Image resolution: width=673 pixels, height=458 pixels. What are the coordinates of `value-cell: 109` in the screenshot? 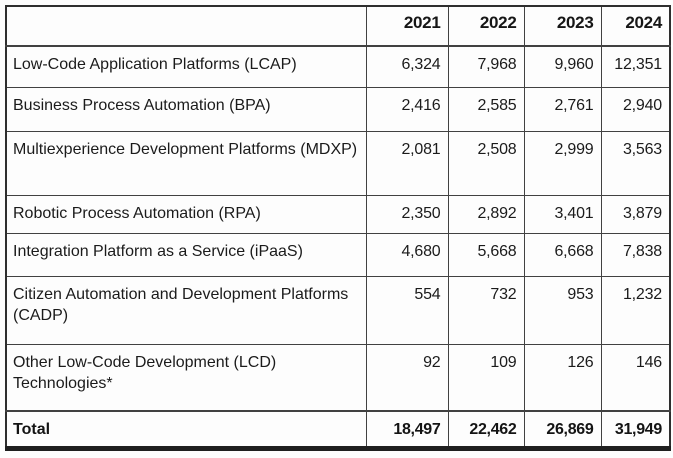 It's located at (486, 377).